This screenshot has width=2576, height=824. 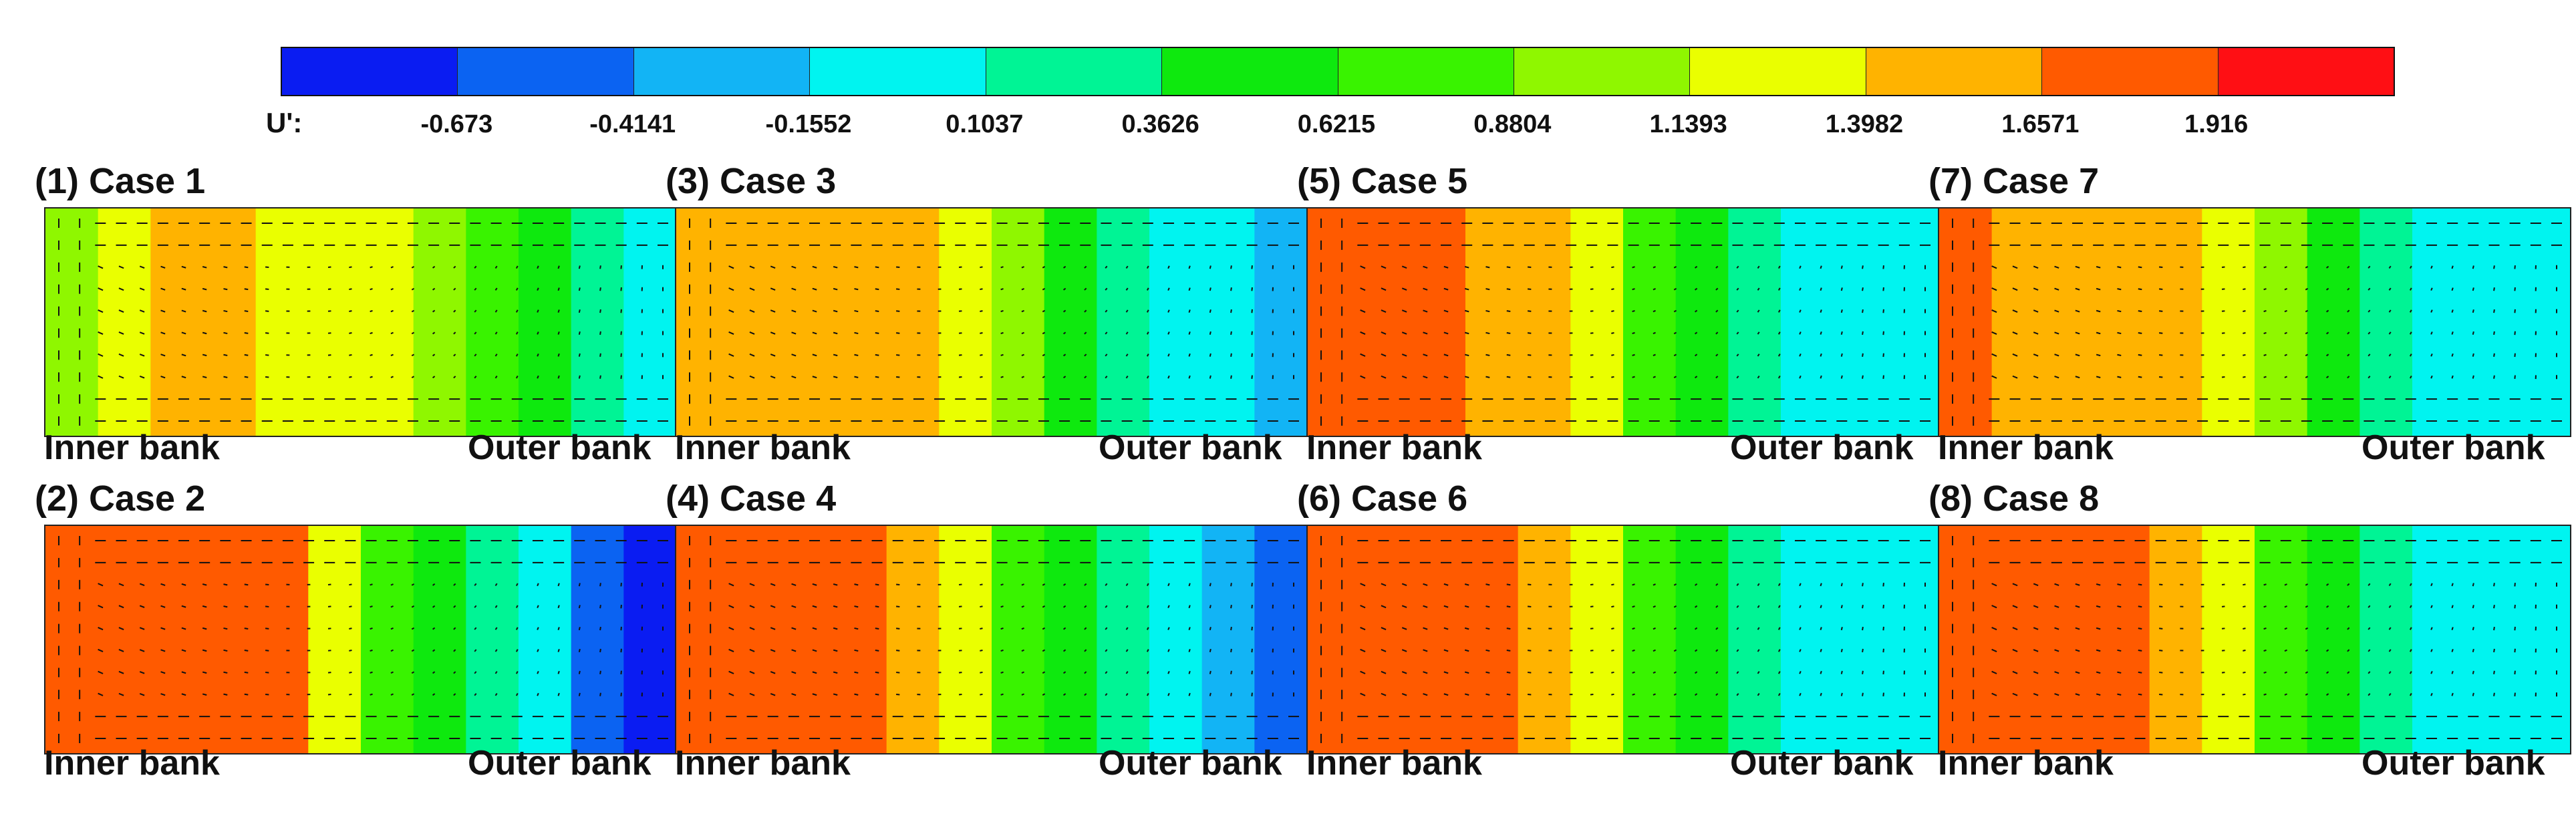 I want to click on inner-bank-label: Inner bank, so click(x=132, y=764).